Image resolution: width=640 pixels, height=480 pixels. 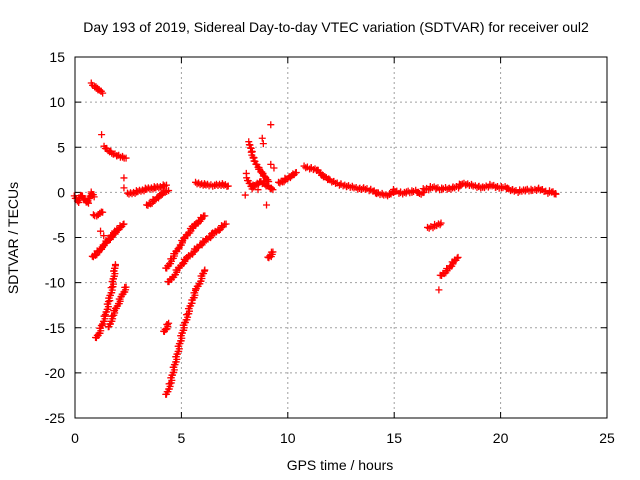 What do you see at coordinates (343, 438) in the screenshot?
I see `x-tick-labels: 0 5 10 15 20 25` at bounding box center [343, 438].